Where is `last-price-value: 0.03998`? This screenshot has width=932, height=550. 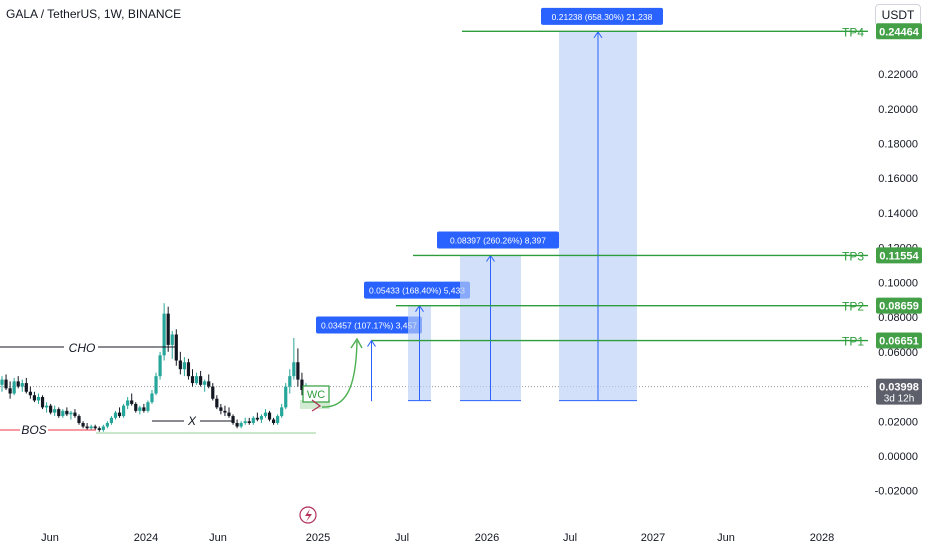
last-price-value: 0.03998 is located at coordinates (899, 388).